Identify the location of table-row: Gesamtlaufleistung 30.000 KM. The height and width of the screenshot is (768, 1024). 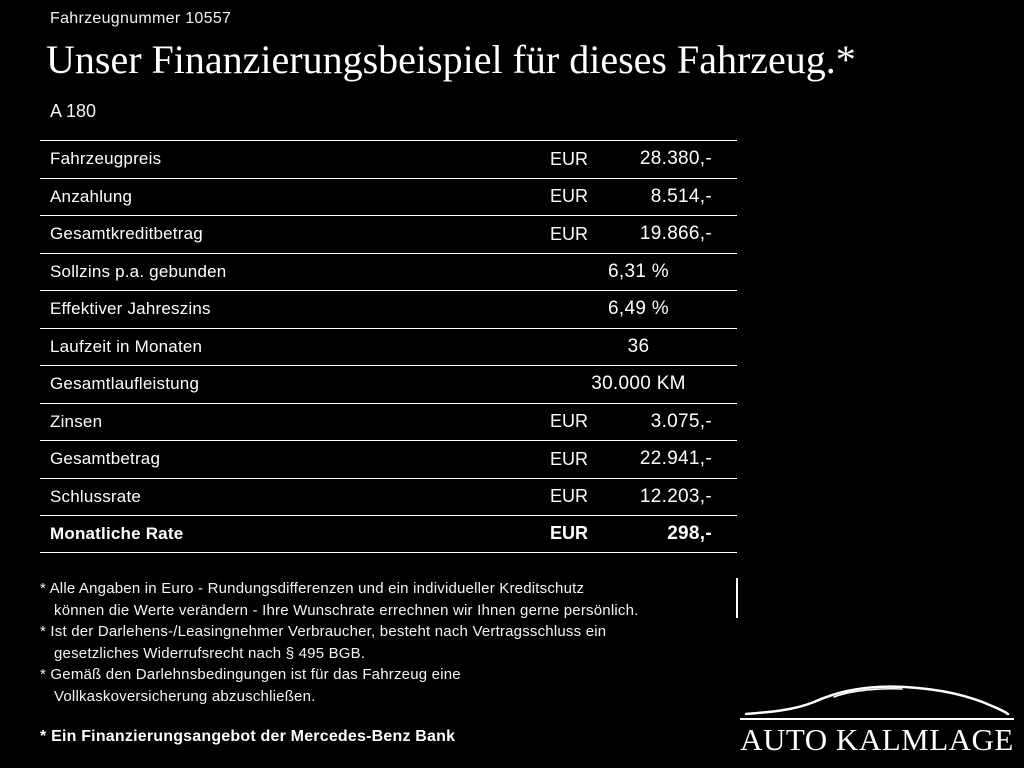
(388, 384).